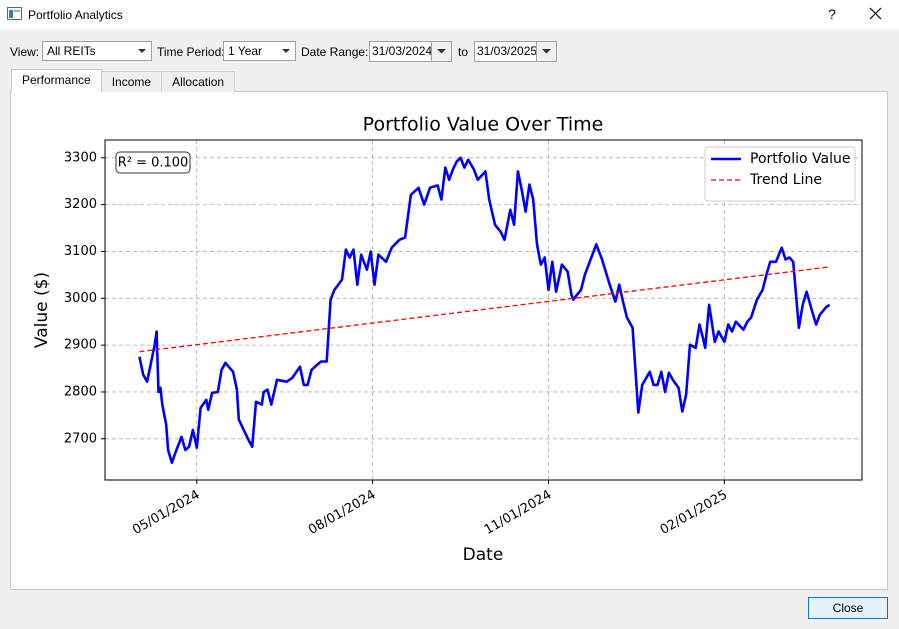 This screenshot has width=899, height=629. Describe the element at coordinates (832, 14) in the screenshot. I see `help-button: ?` at that location.